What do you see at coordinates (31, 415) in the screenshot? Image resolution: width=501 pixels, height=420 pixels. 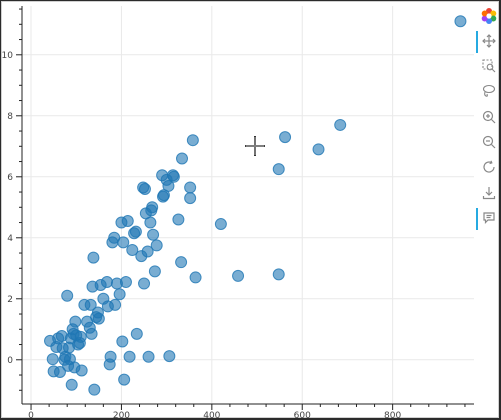 I see `x-tick-label: 0` at bounding box center [31, 415].